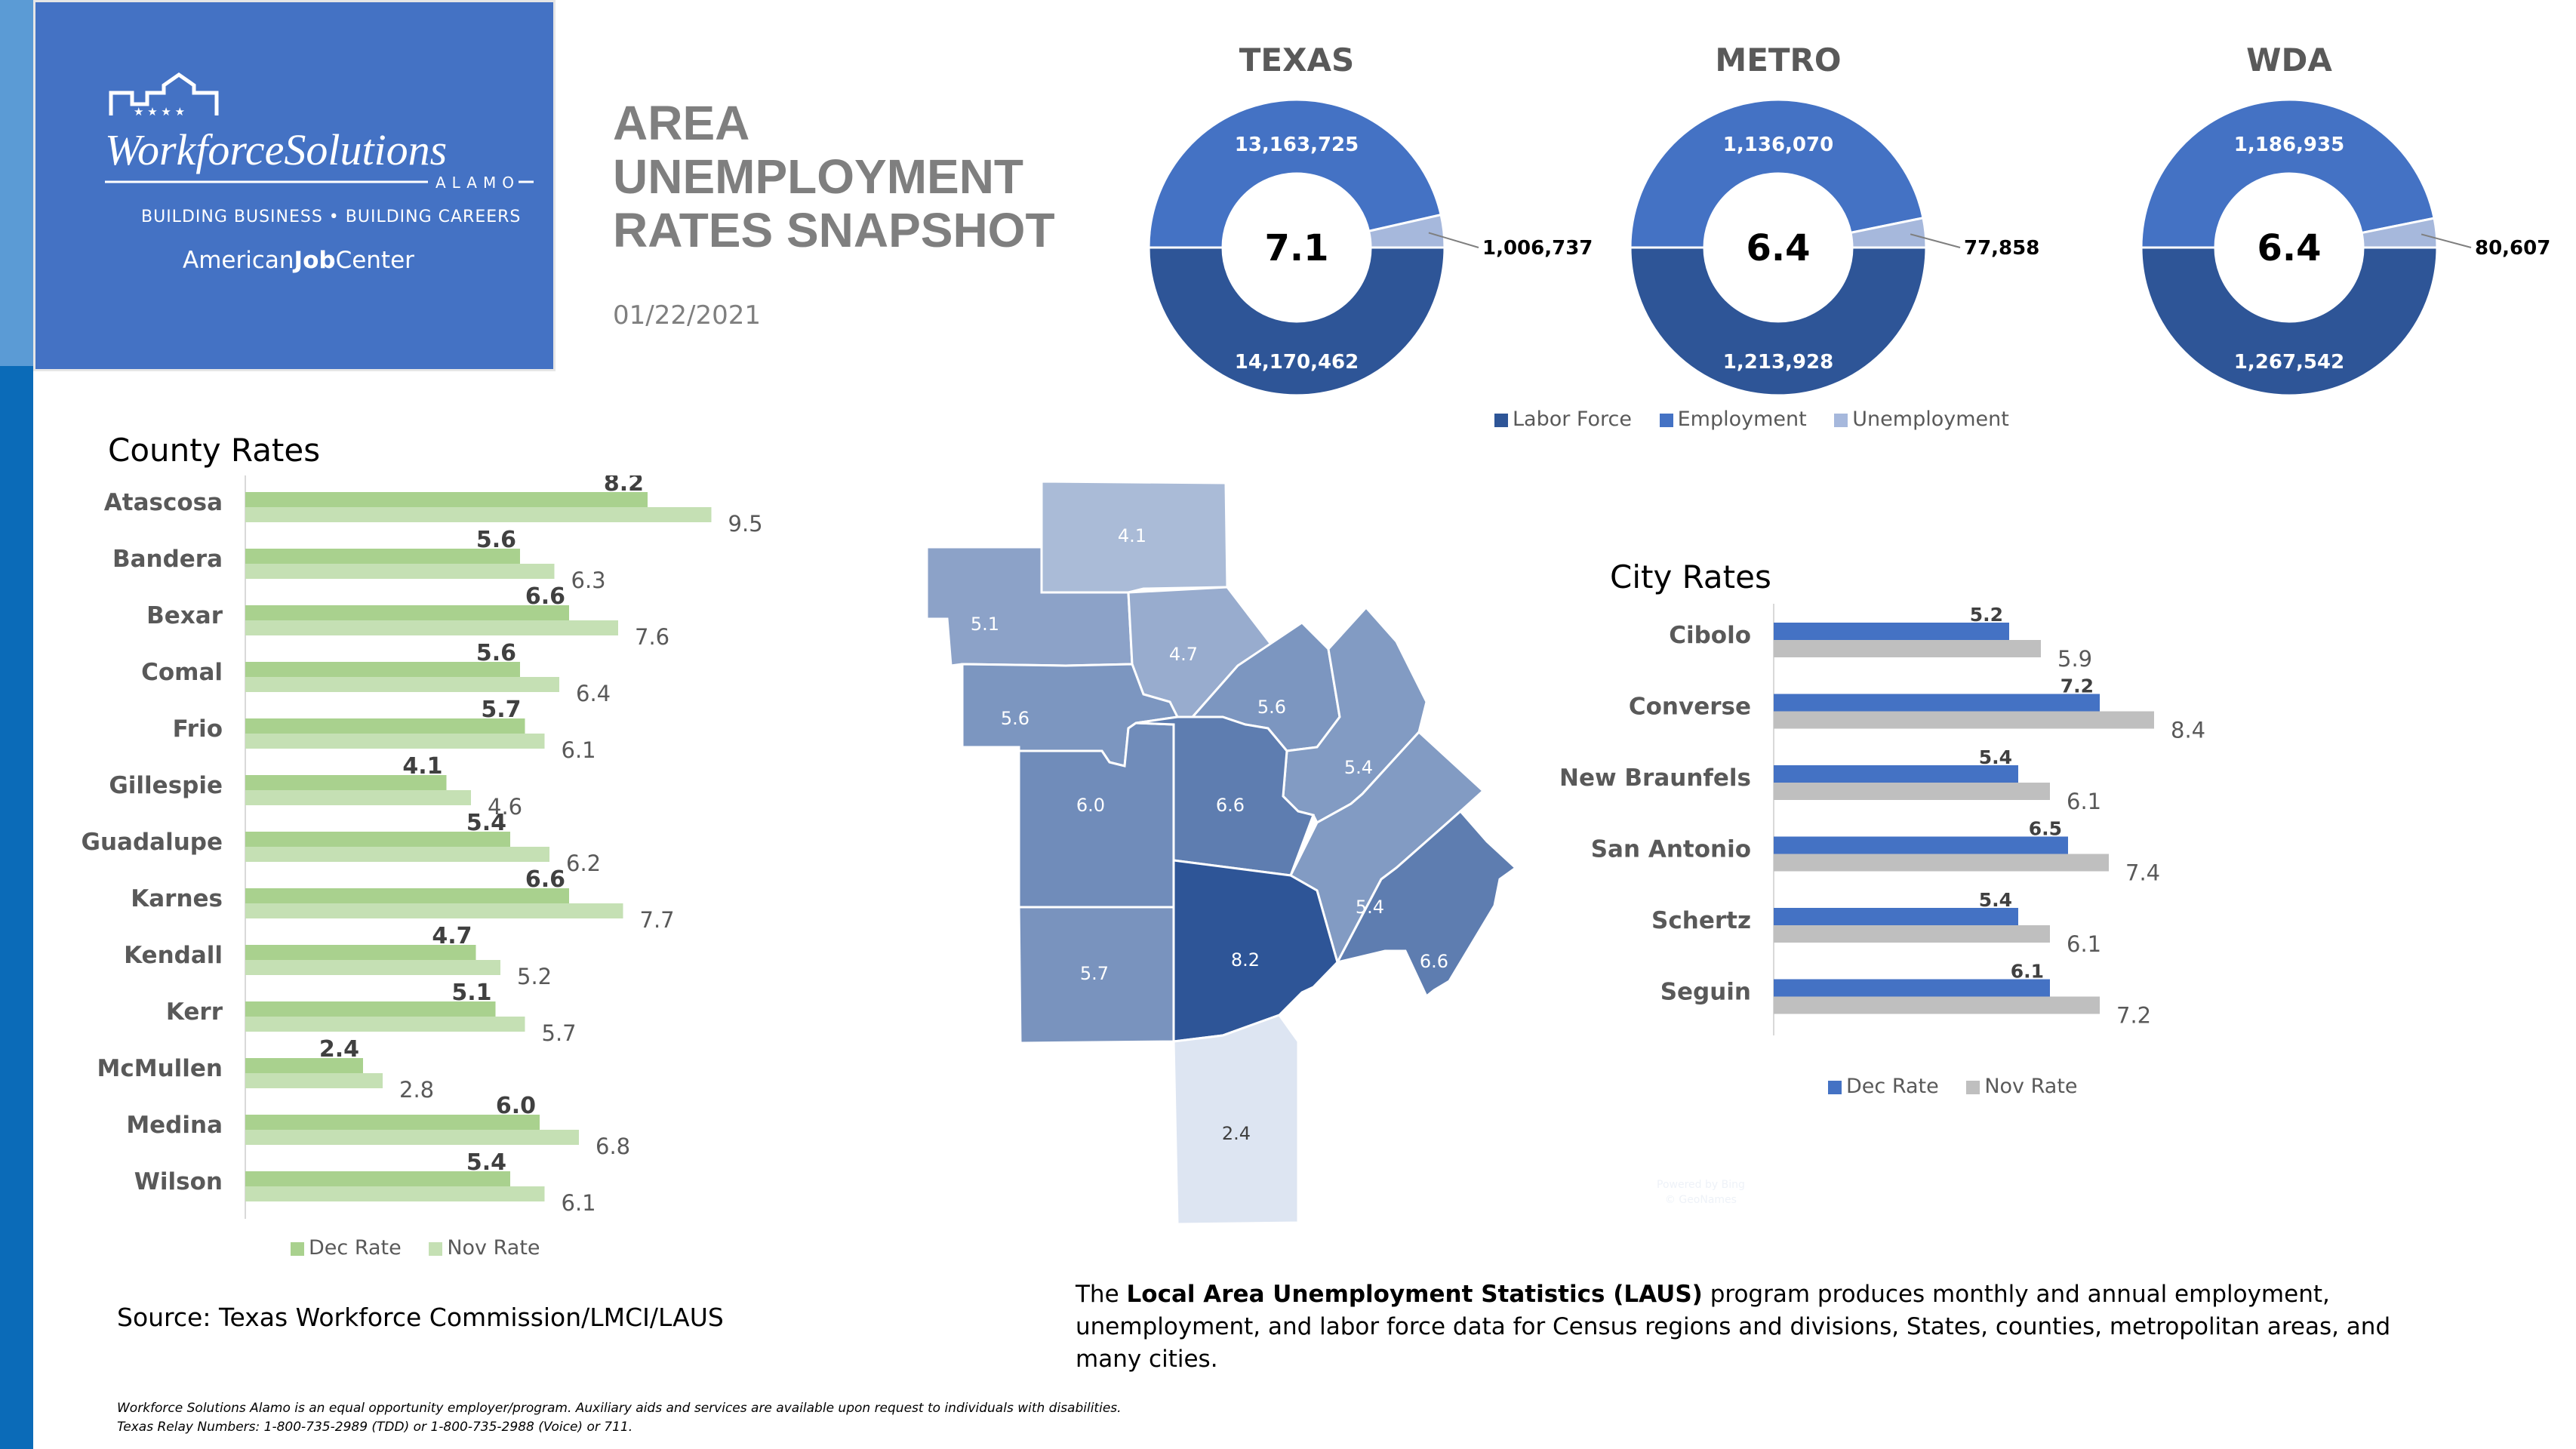 Image resolution: width=2576 pixels, height=1449 pixels. I want to click on stars-icon: ★ ★ ★ ★, so click(159, 111).